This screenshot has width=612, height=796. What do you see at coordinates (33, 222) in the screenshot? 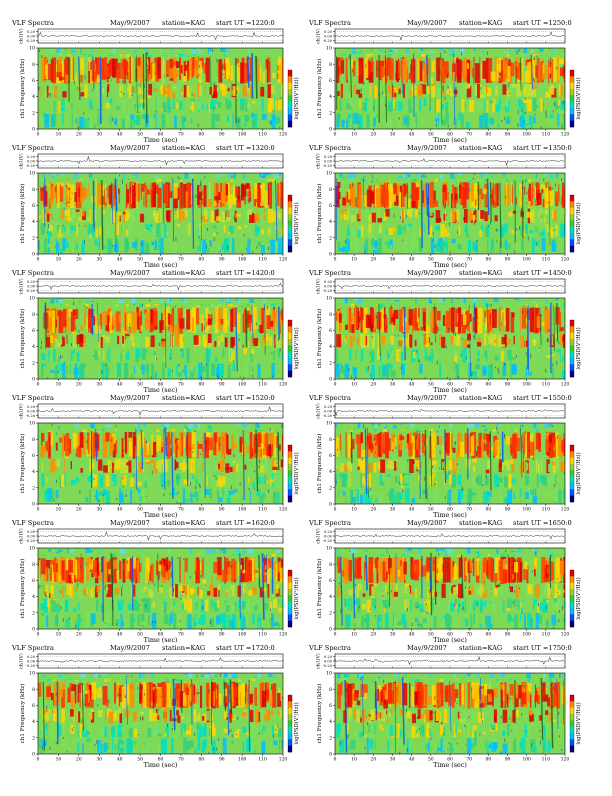
I see `y-tick-label: 4` at bounding box center [33, 222].